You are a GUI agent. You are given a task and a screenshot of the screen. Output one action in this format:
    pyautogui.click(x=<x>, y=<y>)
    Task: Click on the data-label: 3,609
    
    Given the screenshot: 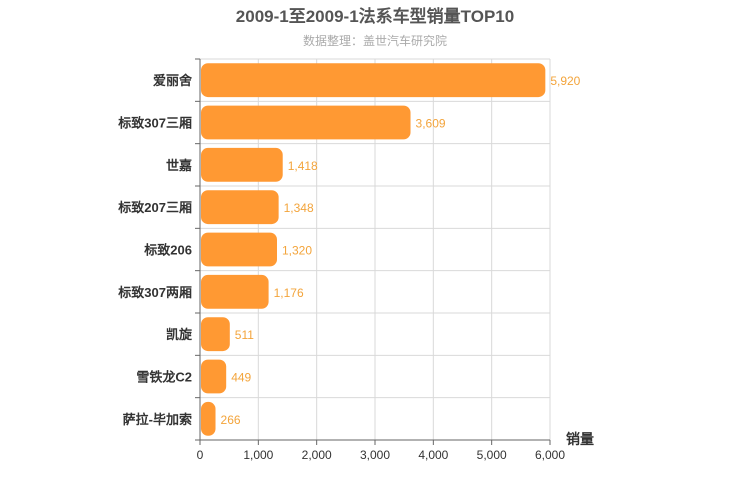 What is the action you would take?
    pyautogui.click(x=431, y=124)
    